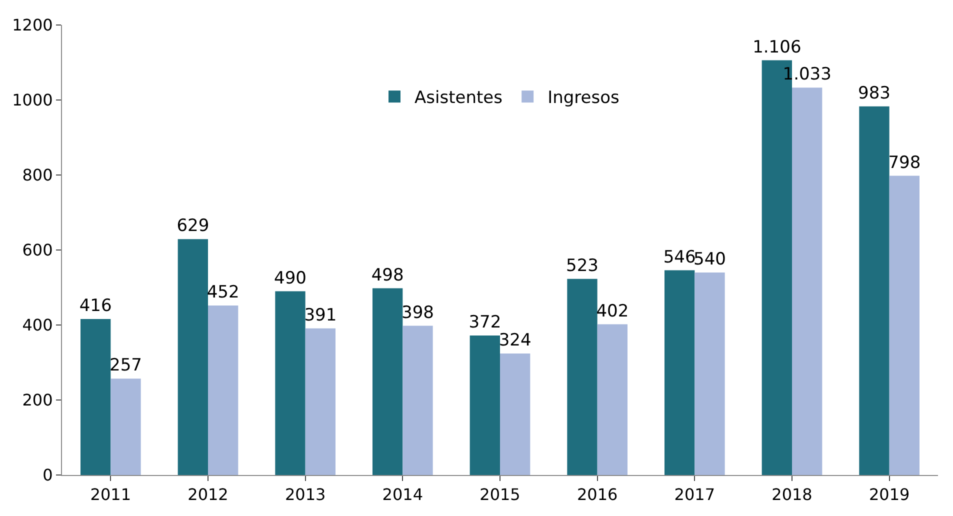 This screenshot has width=953, height=516. What do you see at coordinates (47, 475) in the screenshot?
I see `y-tick-label: 0` at bounding box center [47, 475].